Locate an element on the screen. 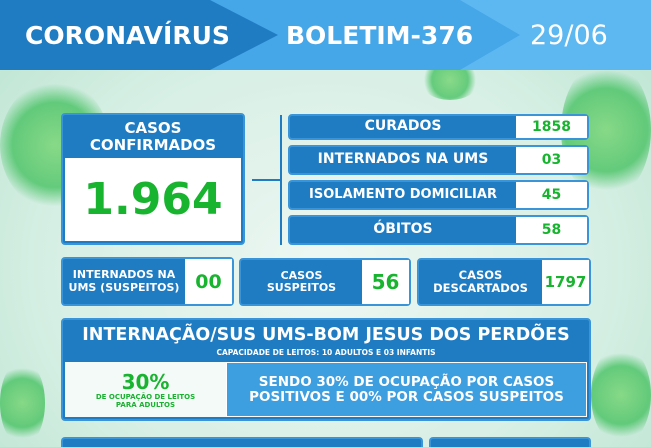 The width and height of the screenshot is (651, 447). stat-value: 56 is located at coordinates (385, 282).